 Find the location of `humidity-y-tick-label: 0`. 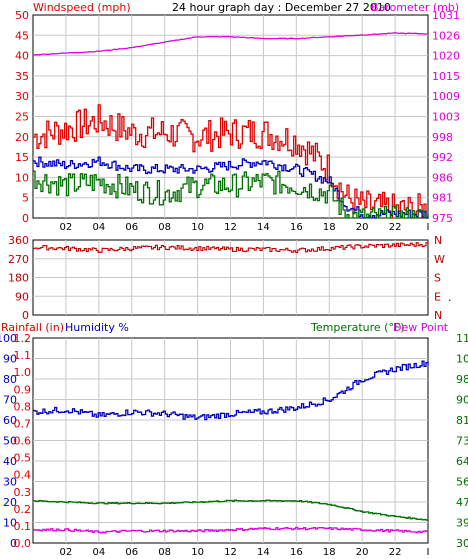

humidity-y-tick-label: 0 is located at coordinates (13, 543).